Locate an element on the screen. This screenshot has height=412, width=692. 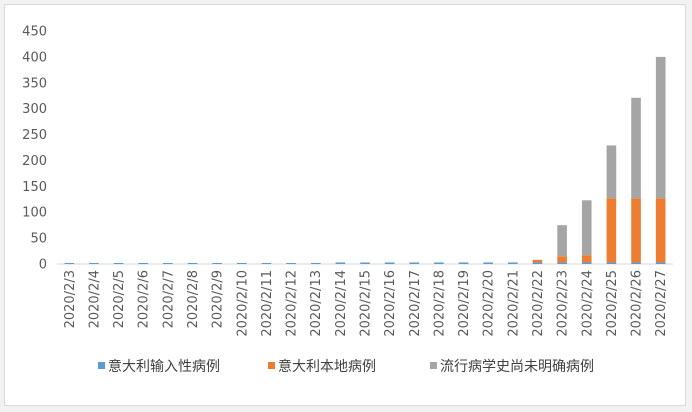
x-tick-label: 2020/2/4 is located at coordinates (94, 299).